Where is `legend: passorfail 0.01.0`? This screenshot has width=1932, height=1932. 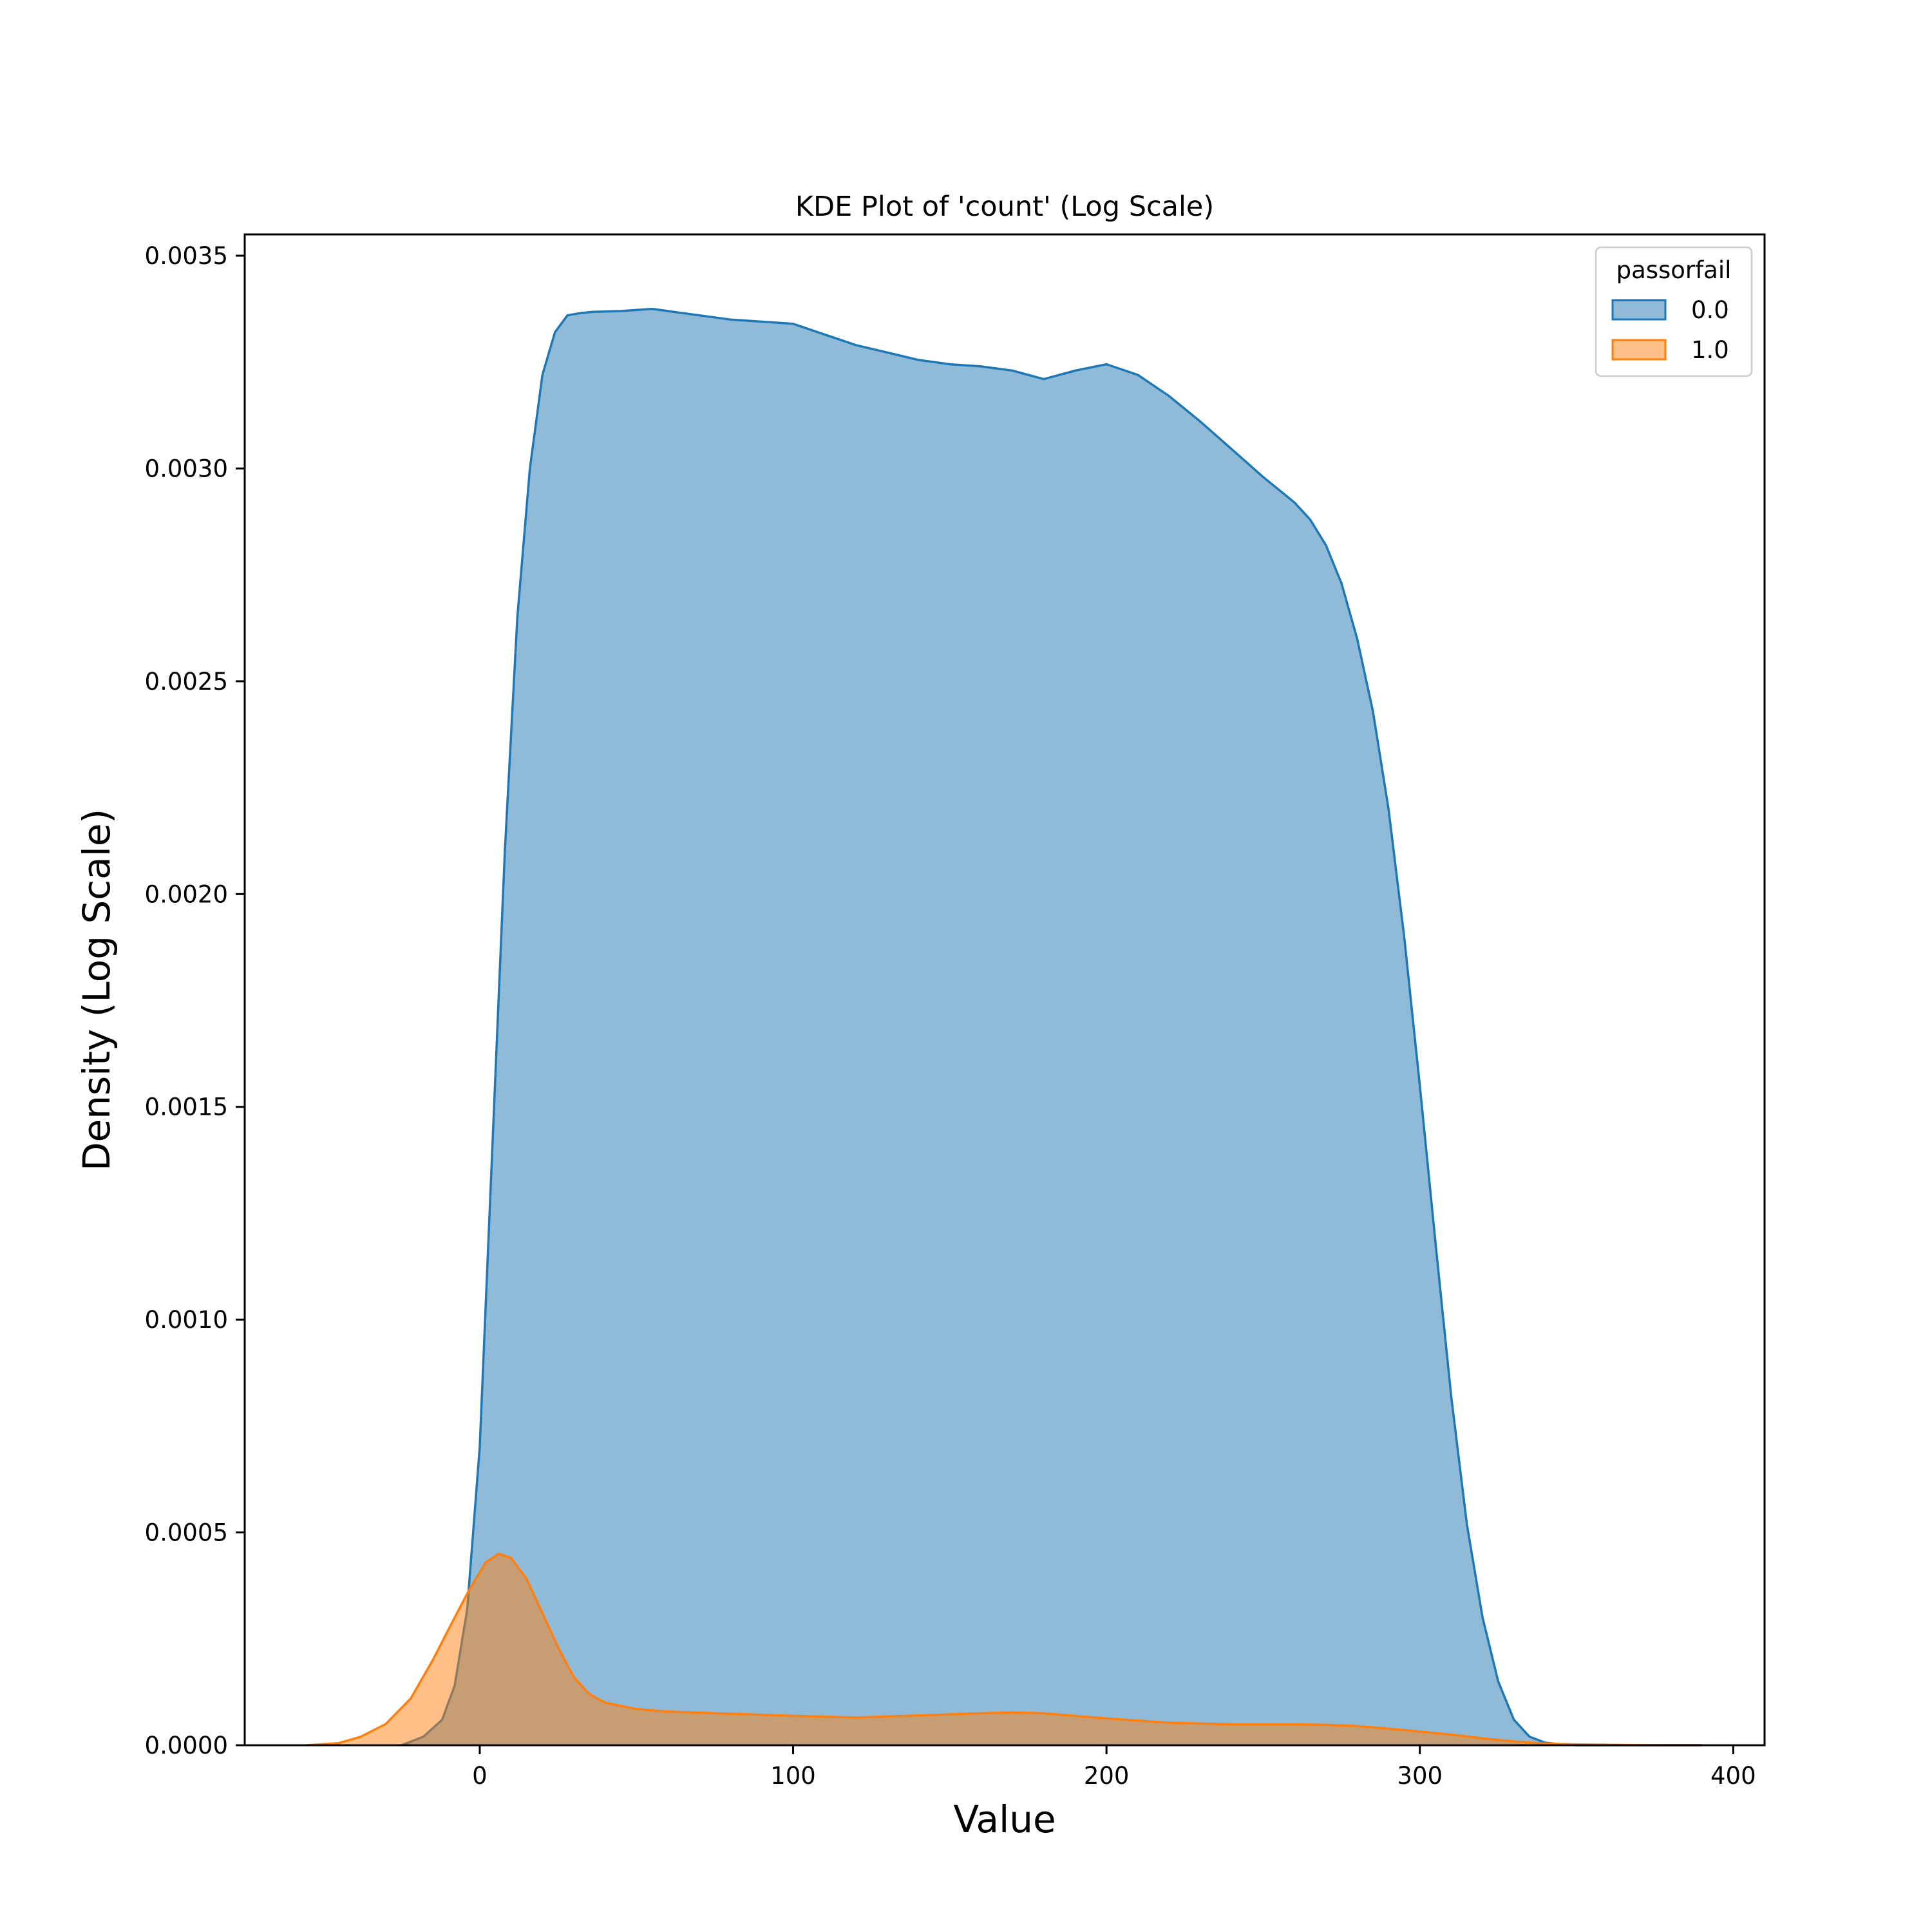
legend: passorfail 0.01.0 is located at coordinates (1674, 311).